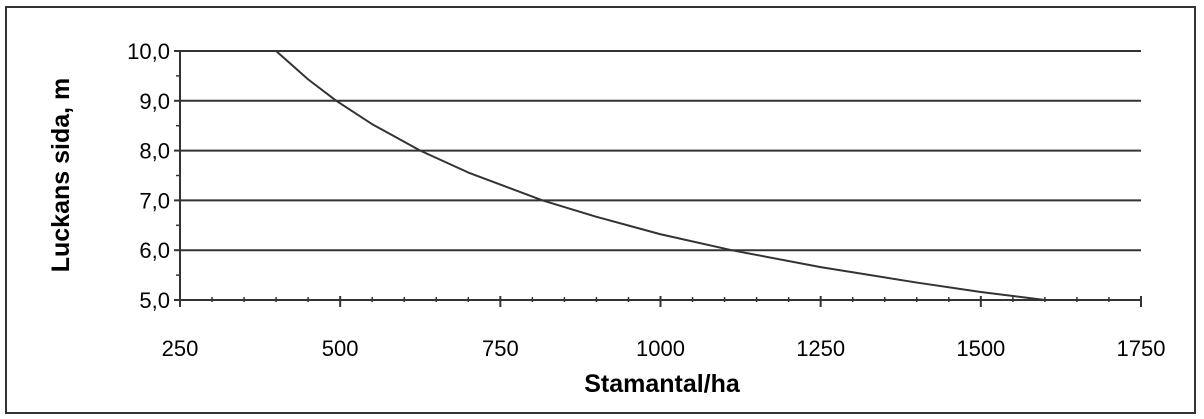 The image size is (1204, 419). What do you see at coordinates (154, 200) in the screenshot?
I see `y-tick-label: 7,0` at bounding box center [154, 200].